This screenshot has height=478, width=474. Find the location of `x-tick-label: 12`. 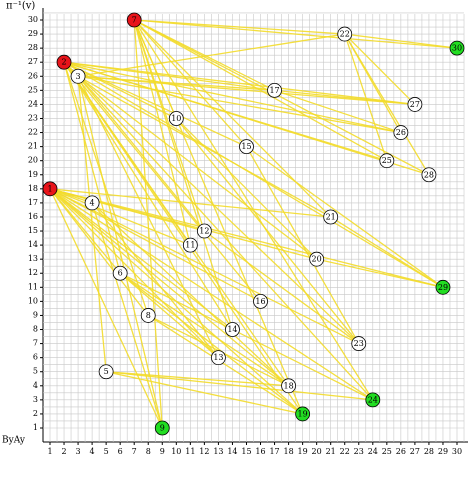

x-tick-label: 12 is located at coordinates (204, 451).